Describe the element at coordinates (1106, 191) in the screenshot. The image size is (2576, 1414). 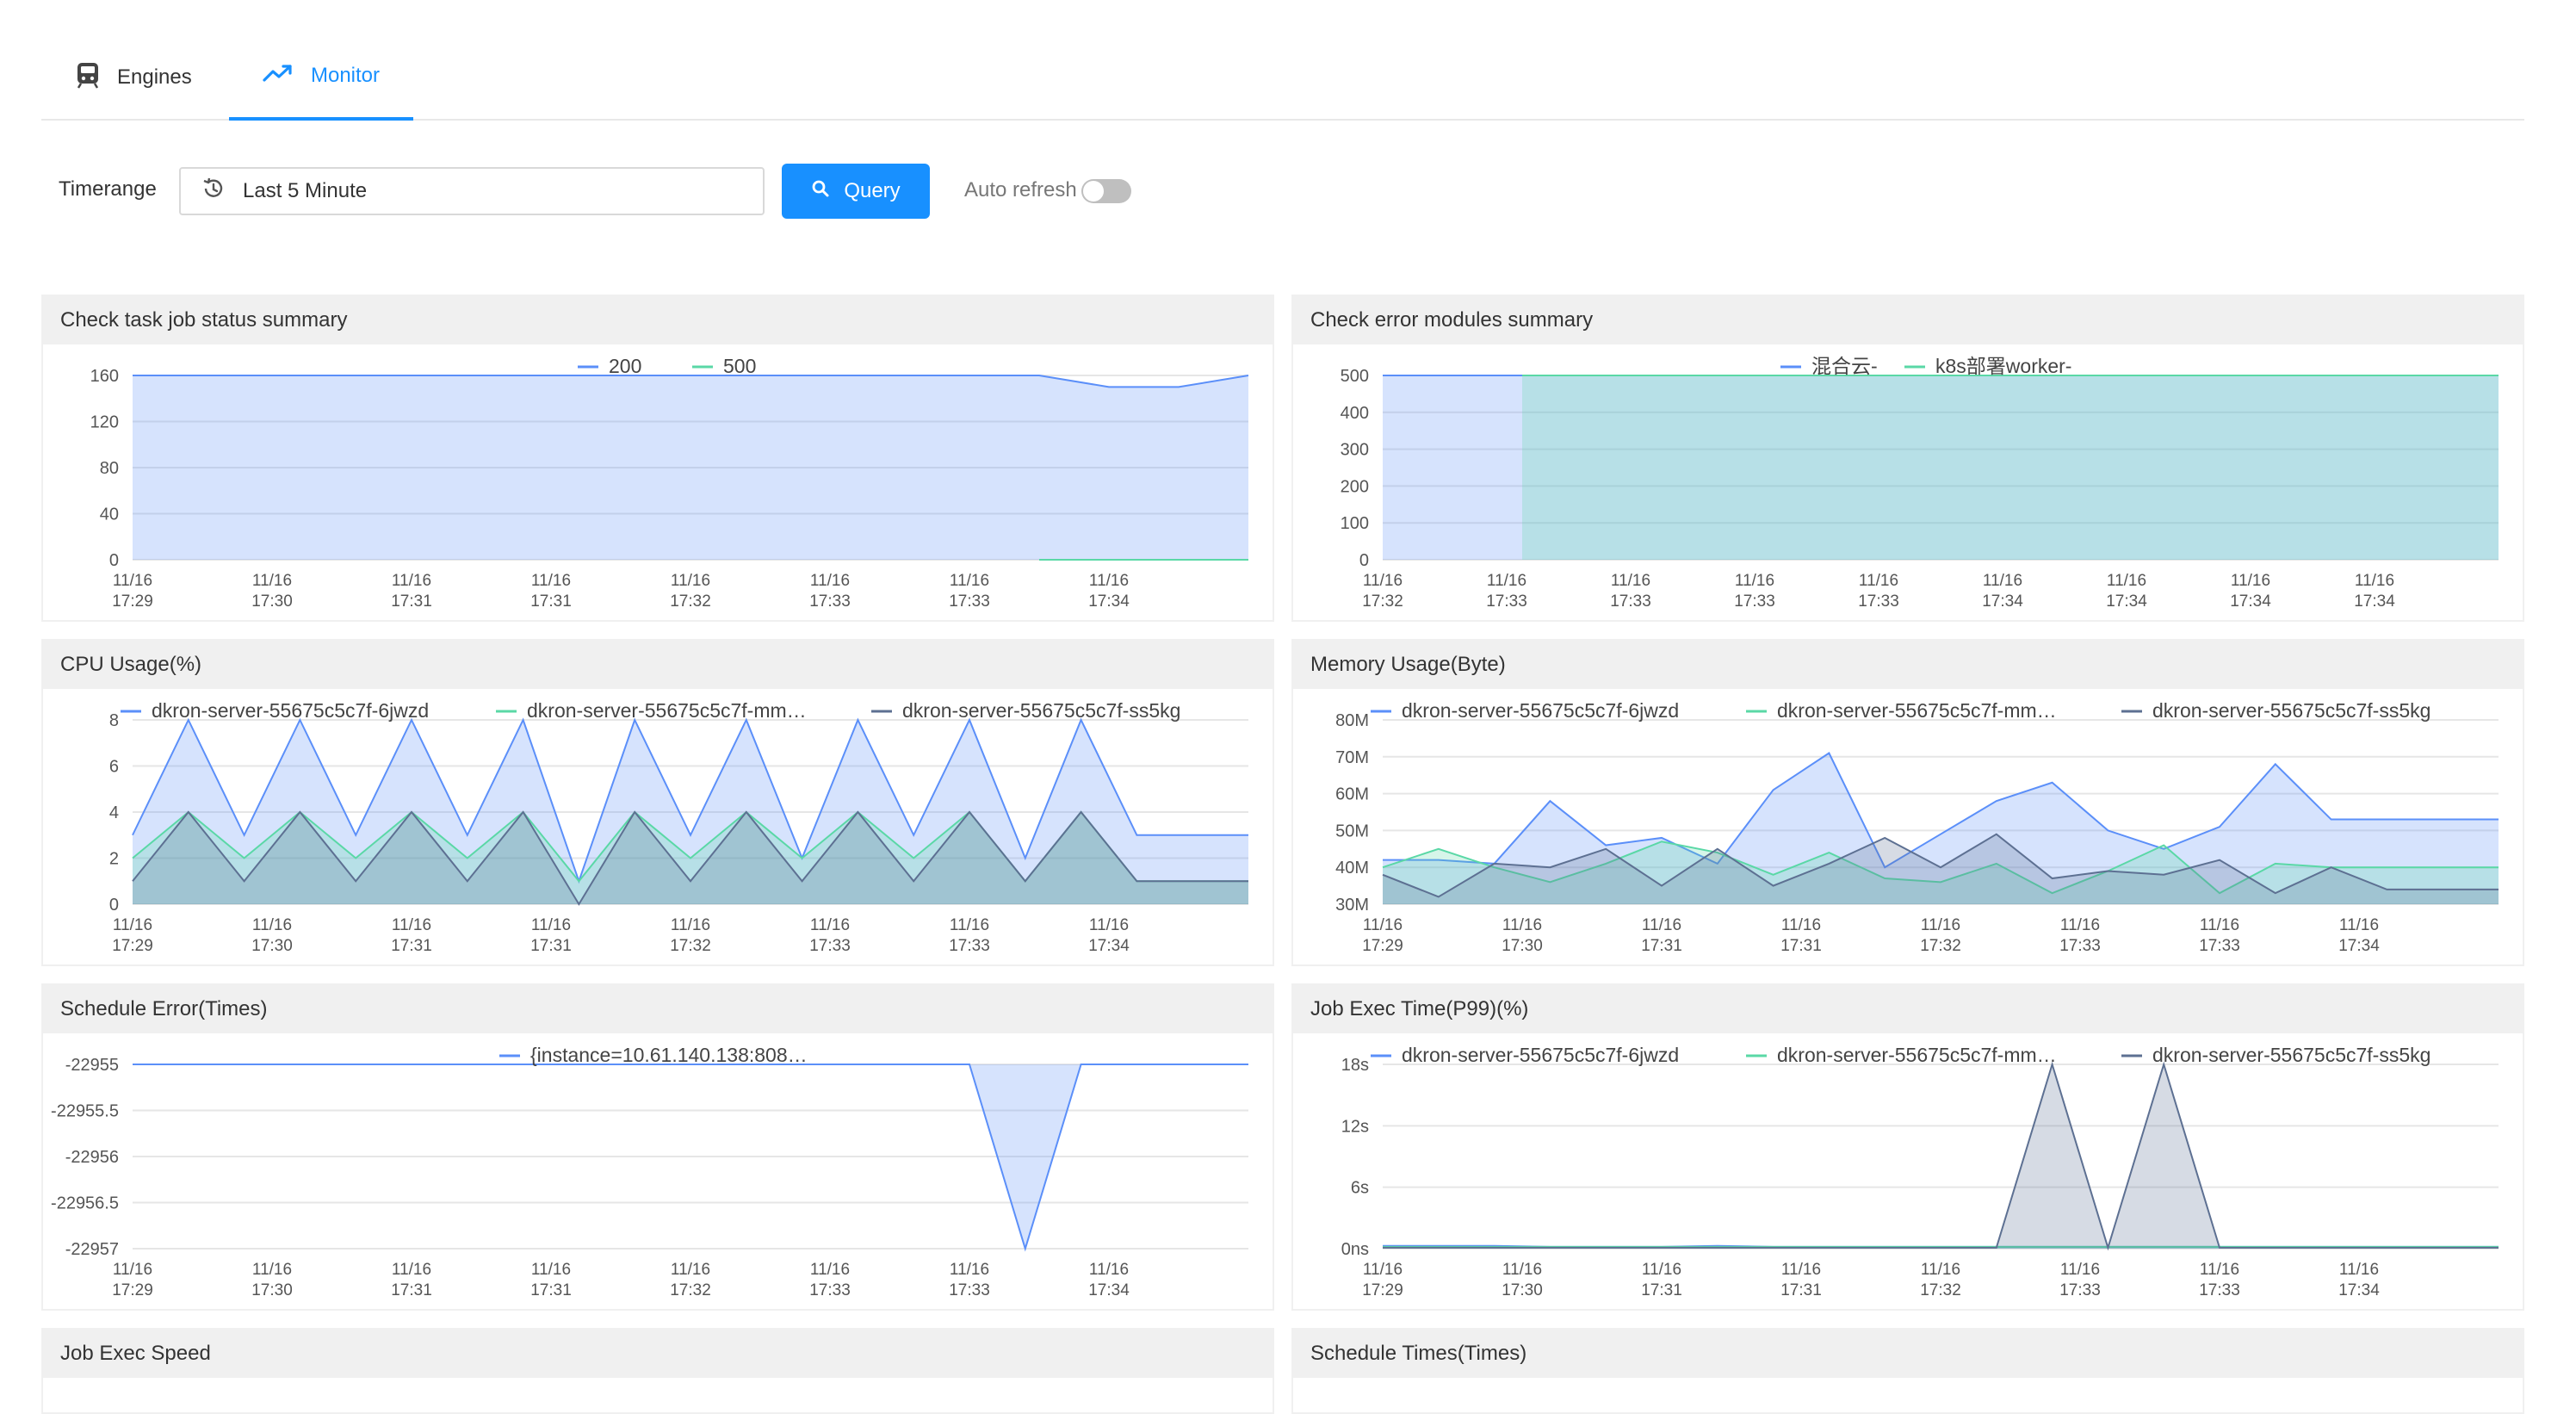
I see `auto-refresh-toggle` at that location.